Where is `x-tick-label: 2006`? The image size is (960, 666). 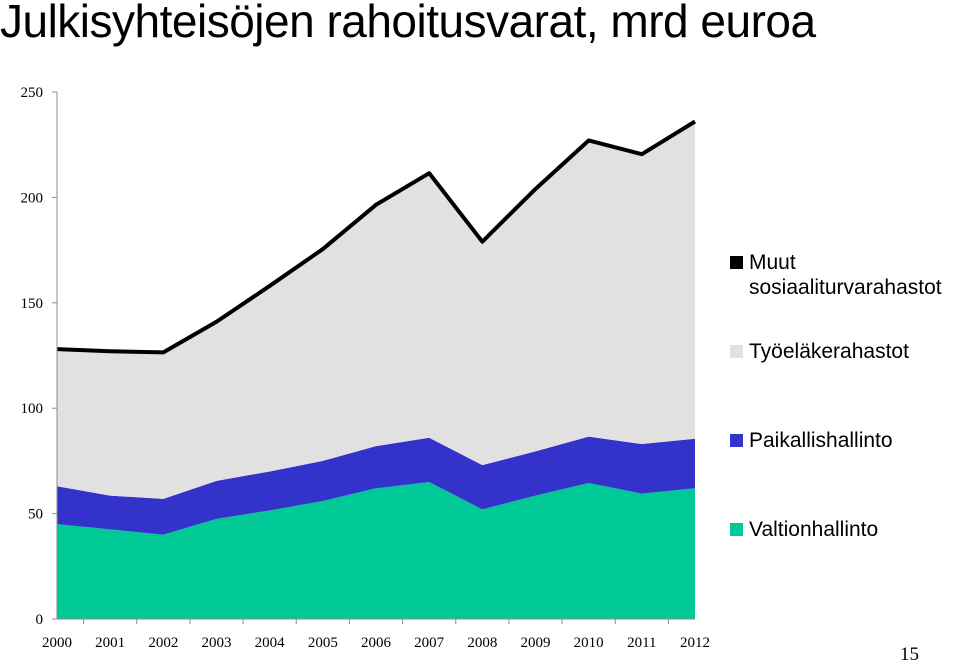
x-tick-label: 2006 is located at coordinates (376, 643).